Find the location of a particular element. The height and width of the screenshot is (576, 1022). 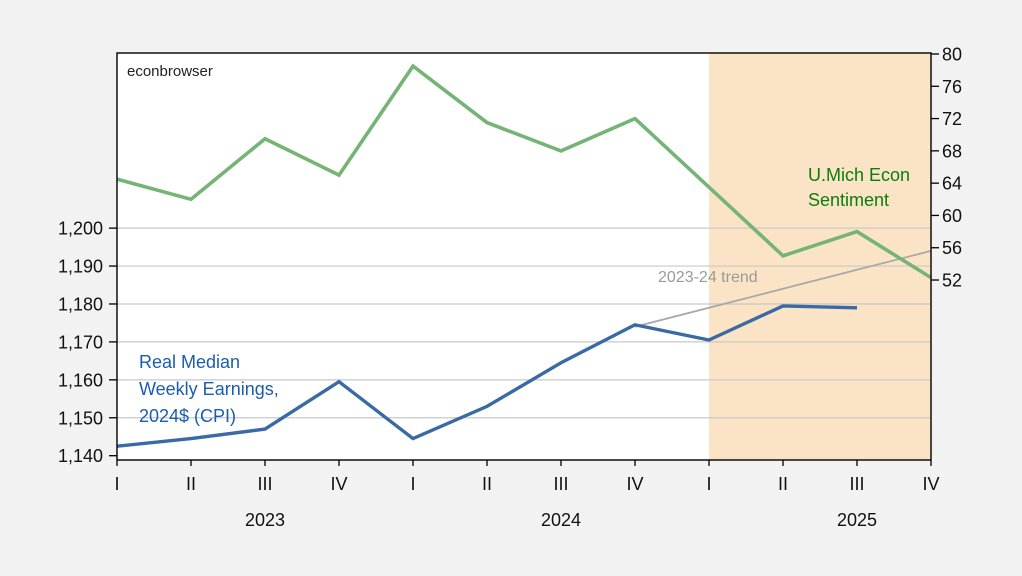

y-axis-right-tick-label: 64 is located at coordinates (952, 184).